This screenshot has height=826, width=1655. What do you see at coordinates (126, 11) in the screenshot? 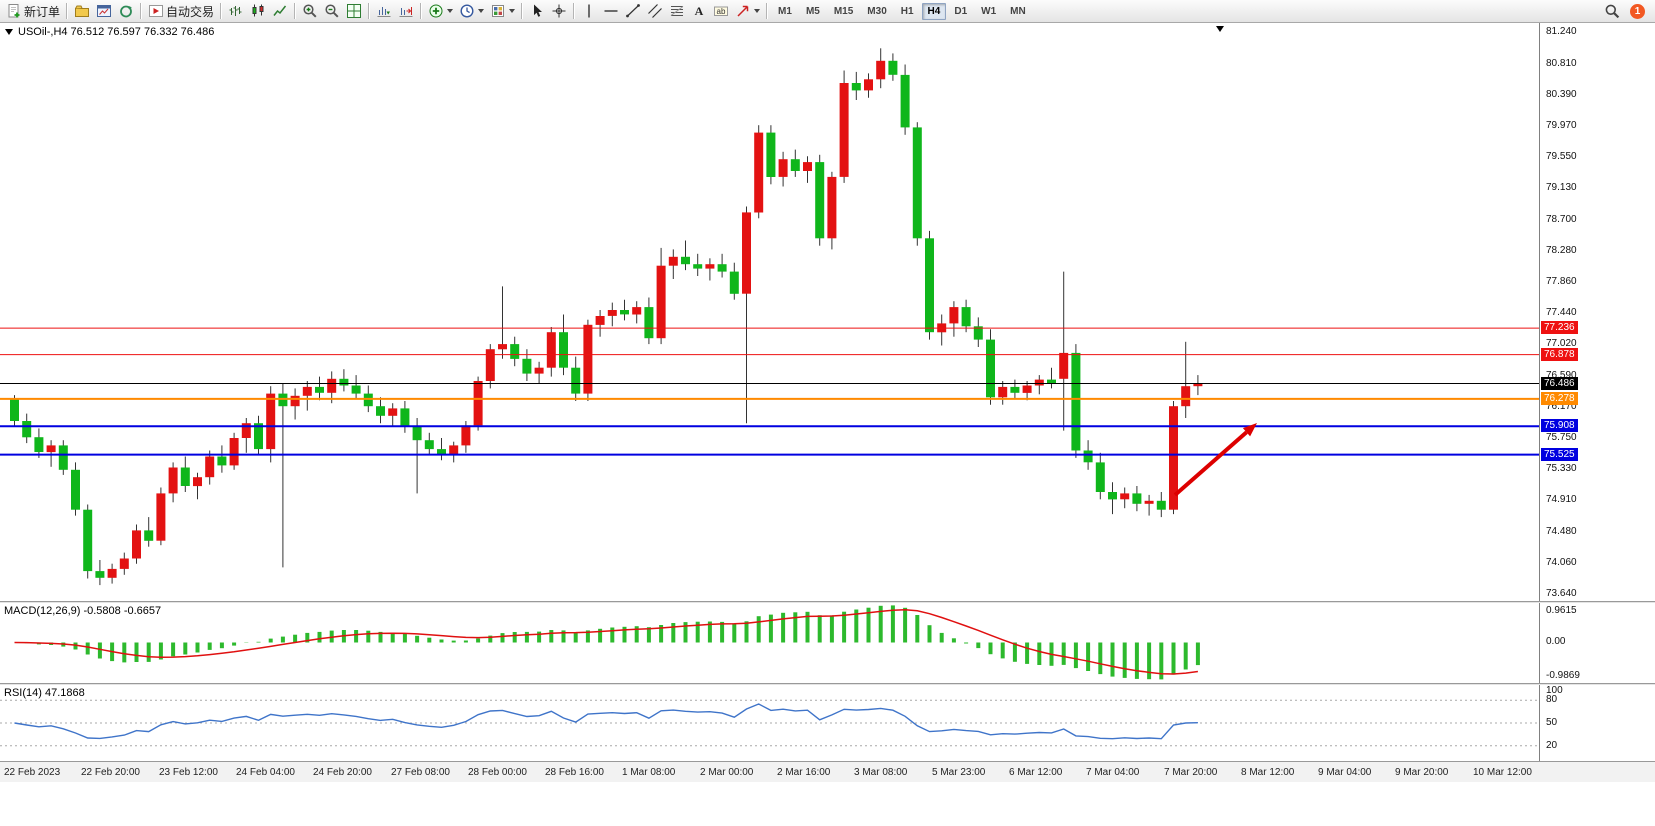
I see `refresh-button` at bounding box center [126, 11].